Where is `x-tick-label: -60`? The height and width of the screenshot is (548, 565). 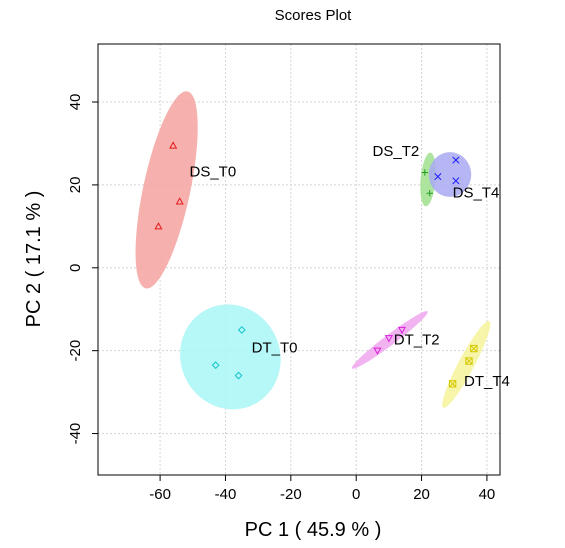 x-tick-label: -60 is located at coordinates (160, 494).